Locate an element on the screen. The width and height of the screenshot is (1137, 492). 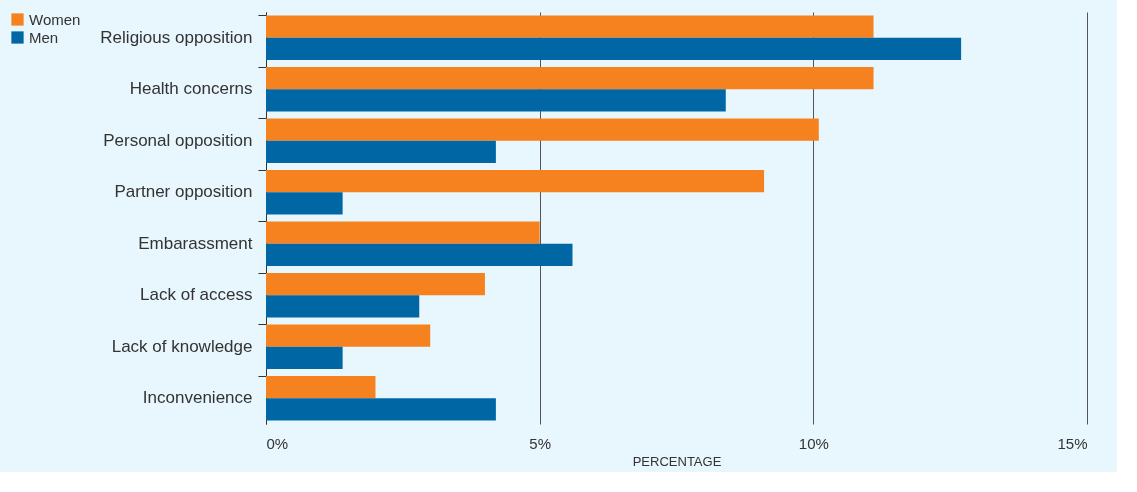
x-tick-label: 0% is located at coordinates (277, 443).